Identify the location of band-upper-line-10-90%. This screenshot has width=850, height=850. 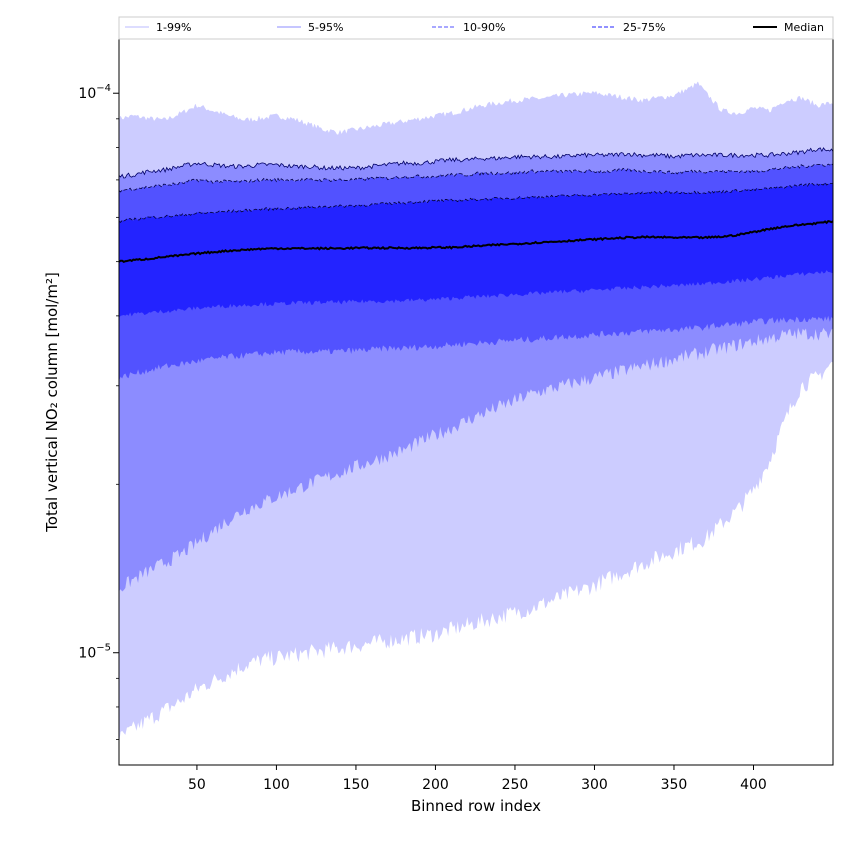
(476, 178).